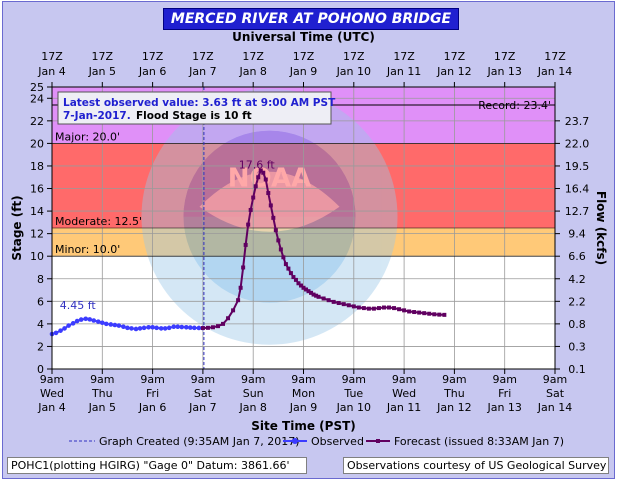  I want to click on y-tick-label: 4, so click(40, 324).